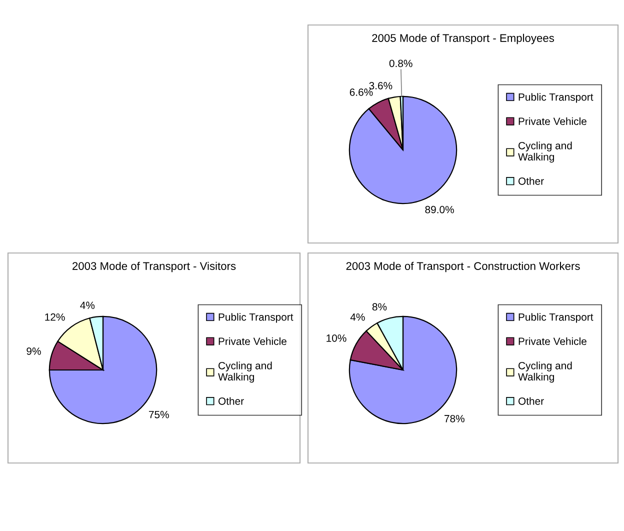 The width and height of the screenshot is (624, 531). Describe the element at coordinates (403, 150) in the screenshot. I see `pie-slice` at that location.